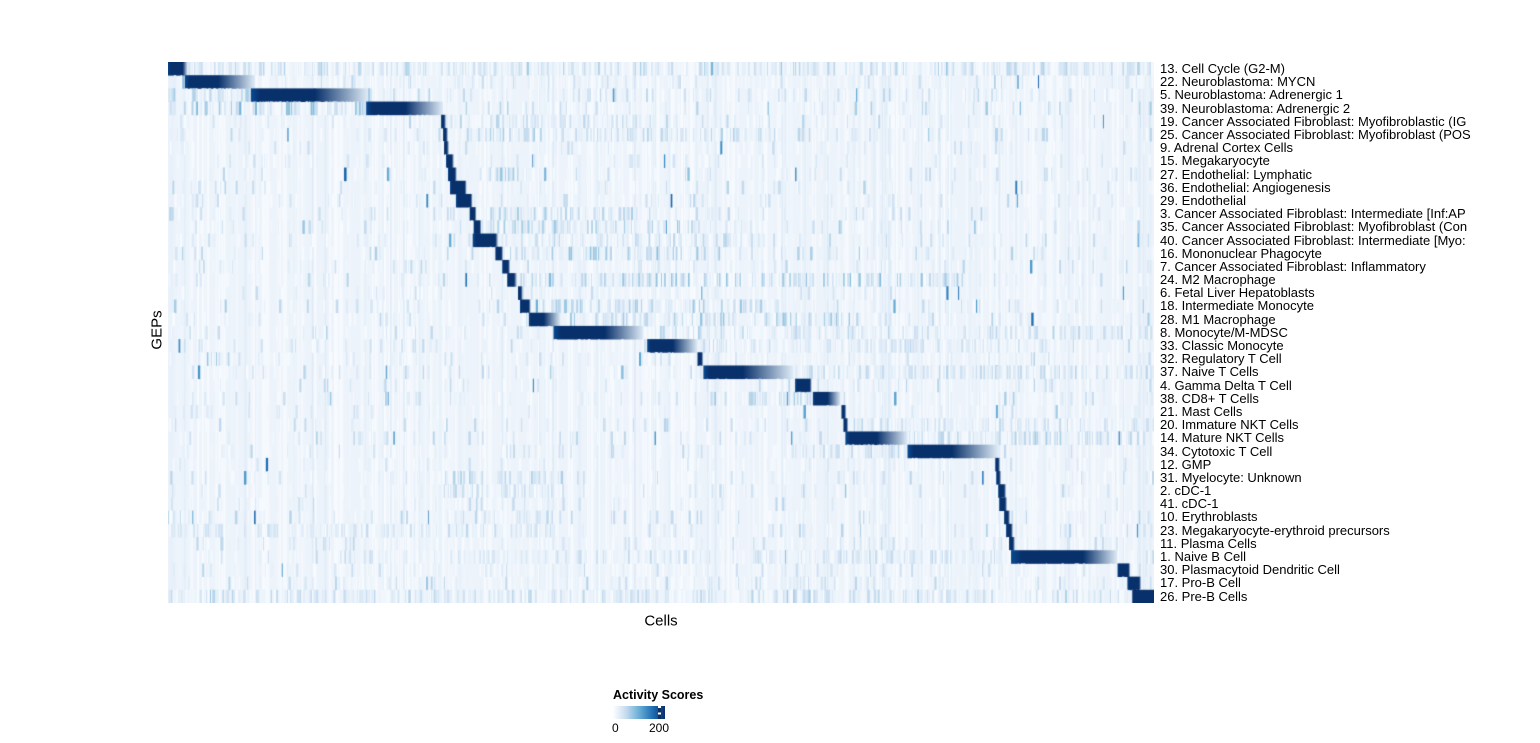  Describe the element at coordinates (1208, 543) in the screenshot. I see `gep-row-label: 11. Plasma Cells` at that location.